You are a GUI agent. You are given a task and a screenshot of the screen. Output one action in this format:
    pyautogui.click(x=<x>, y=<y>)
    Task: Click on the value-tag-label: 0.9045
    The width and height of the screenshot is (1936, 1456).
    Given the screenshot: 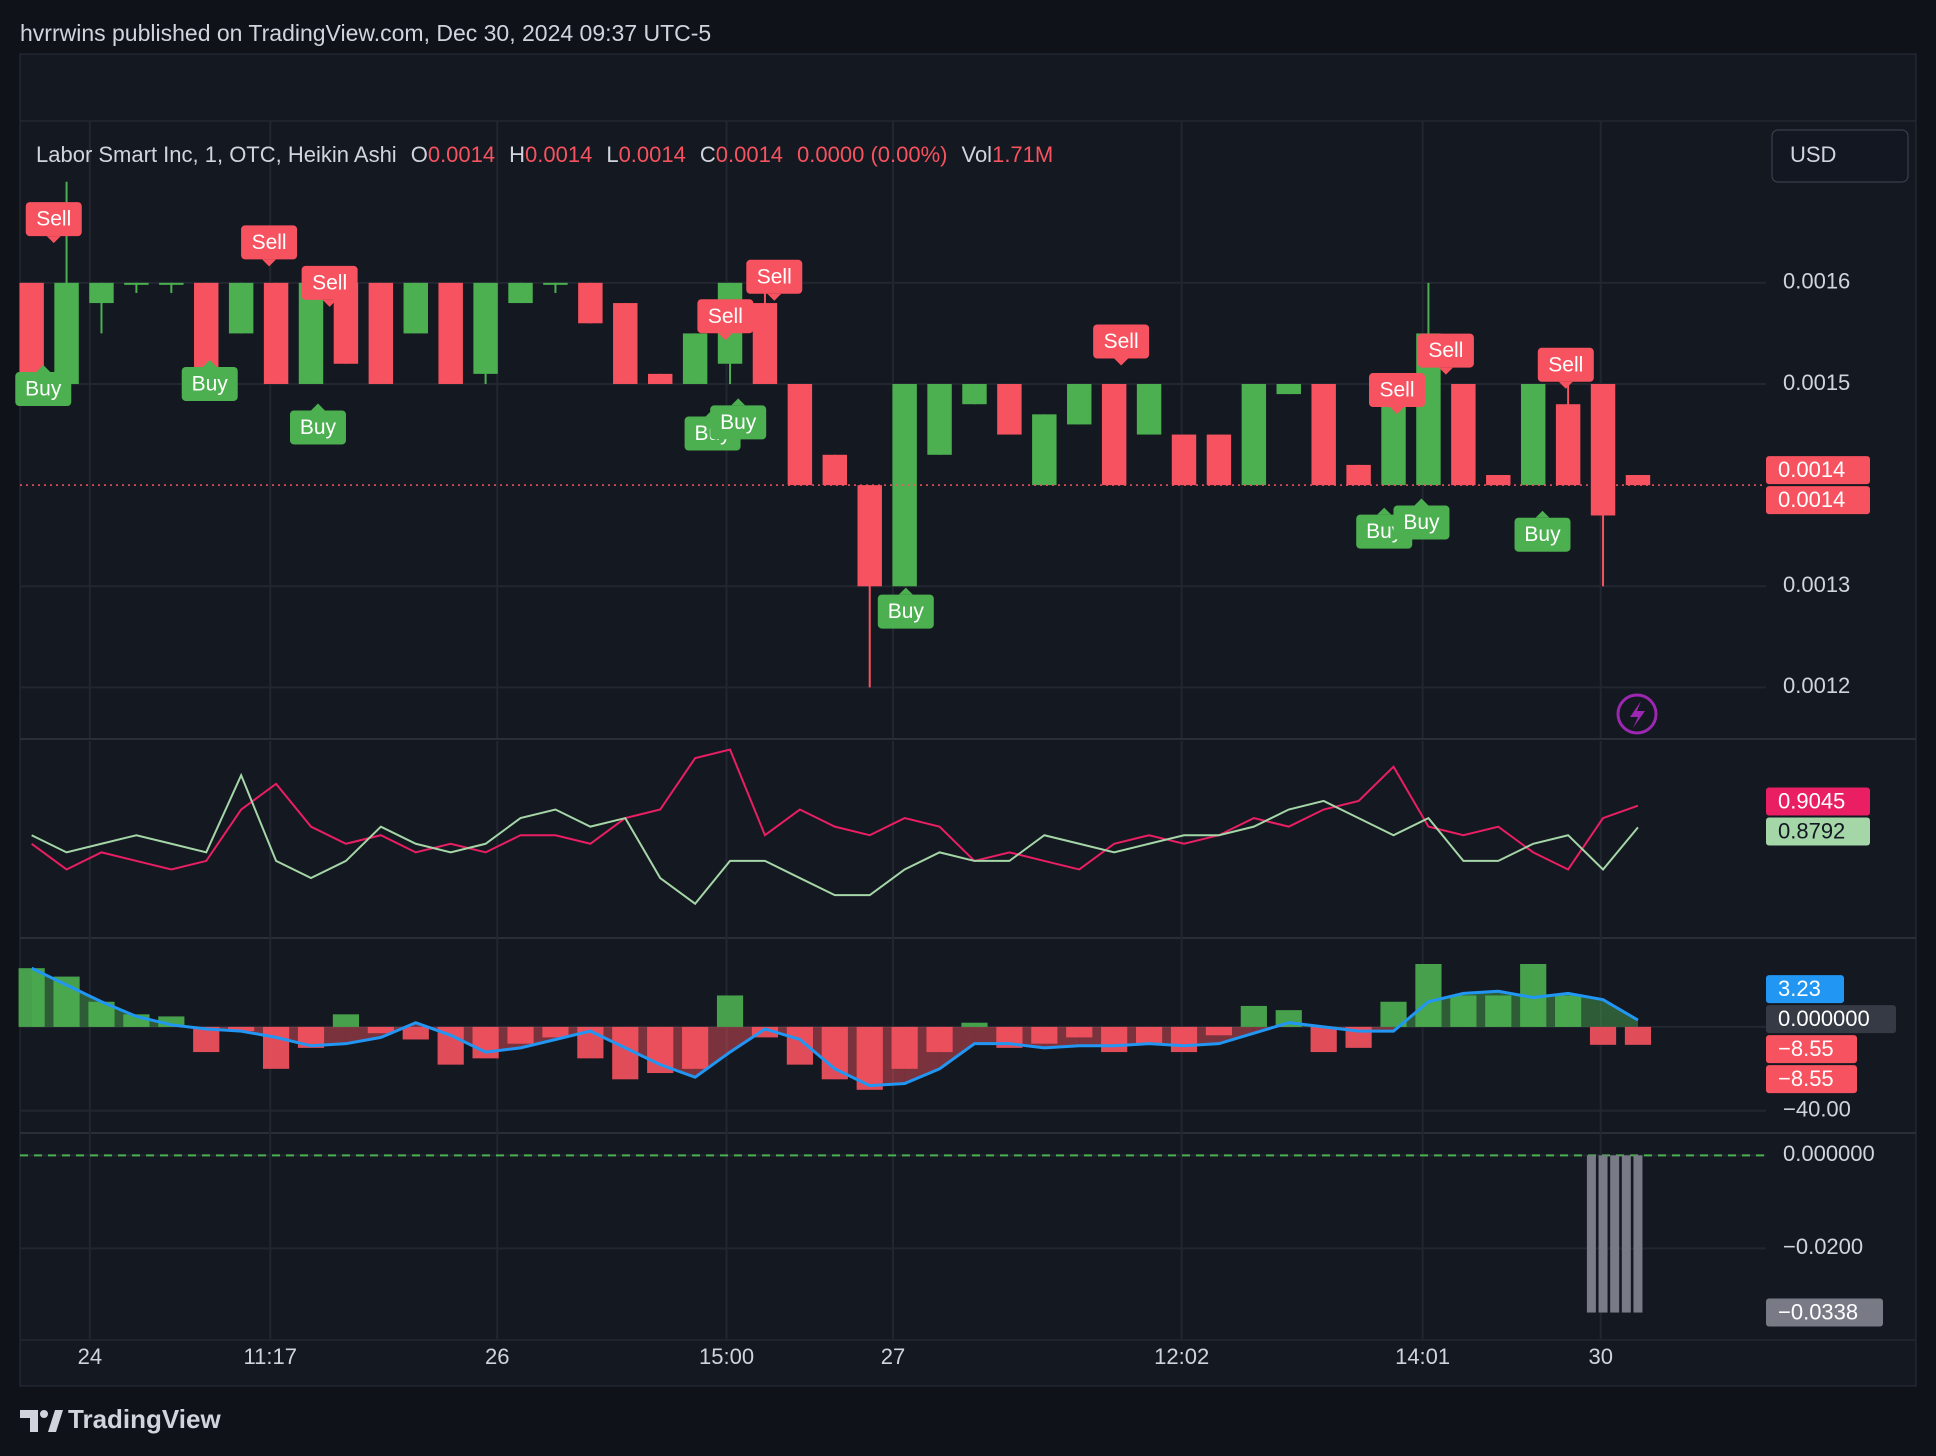 What is the action you would take?
    pyautogui.click(x=1811, y=800)
    